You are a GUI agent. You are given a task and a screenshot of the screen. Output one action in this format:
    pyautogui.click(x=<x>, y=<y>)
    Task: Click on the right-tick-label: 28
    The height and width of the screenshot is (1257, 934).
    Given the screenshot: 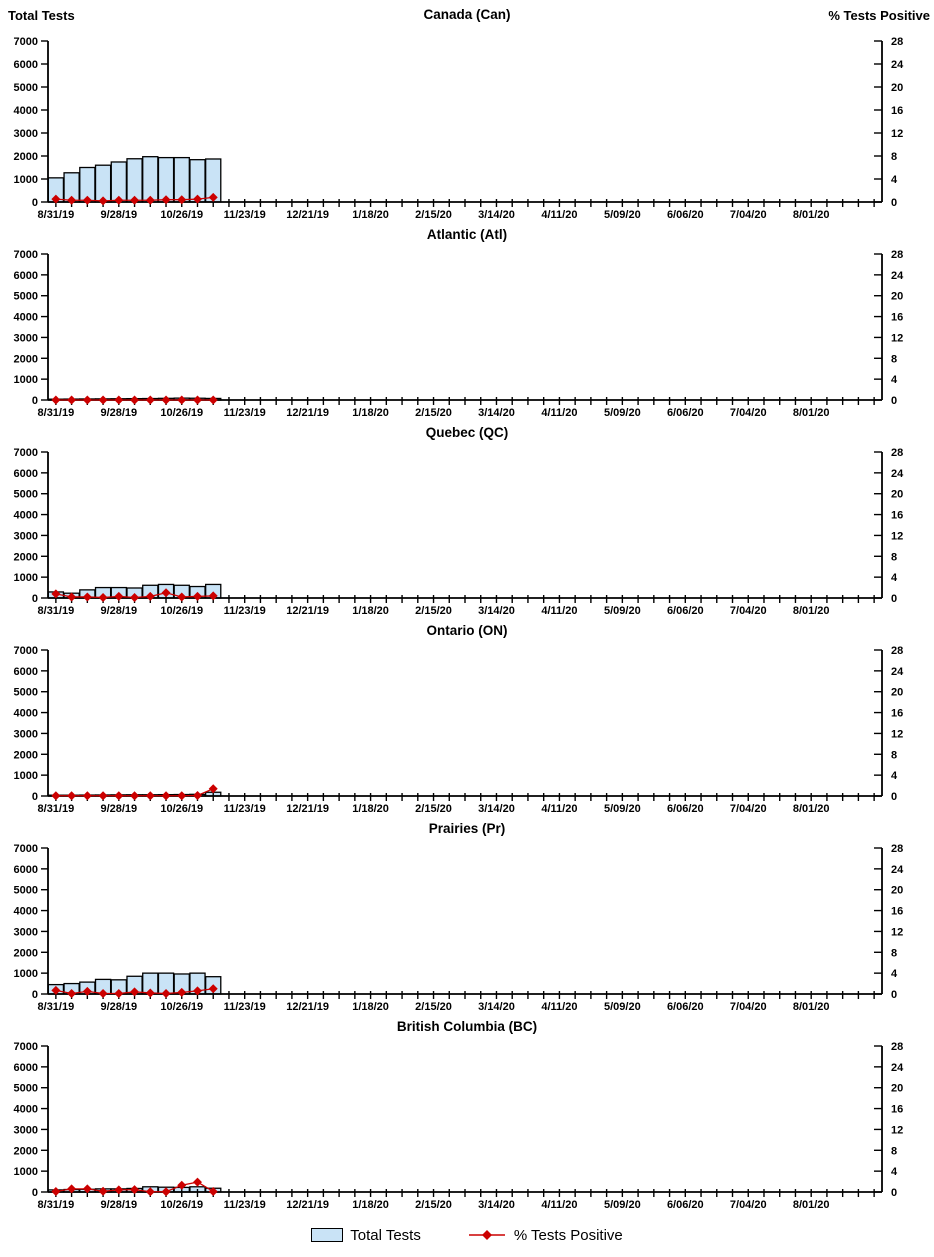 What is the action you would take?
    pyautogui.click(x=897, y=651)
    